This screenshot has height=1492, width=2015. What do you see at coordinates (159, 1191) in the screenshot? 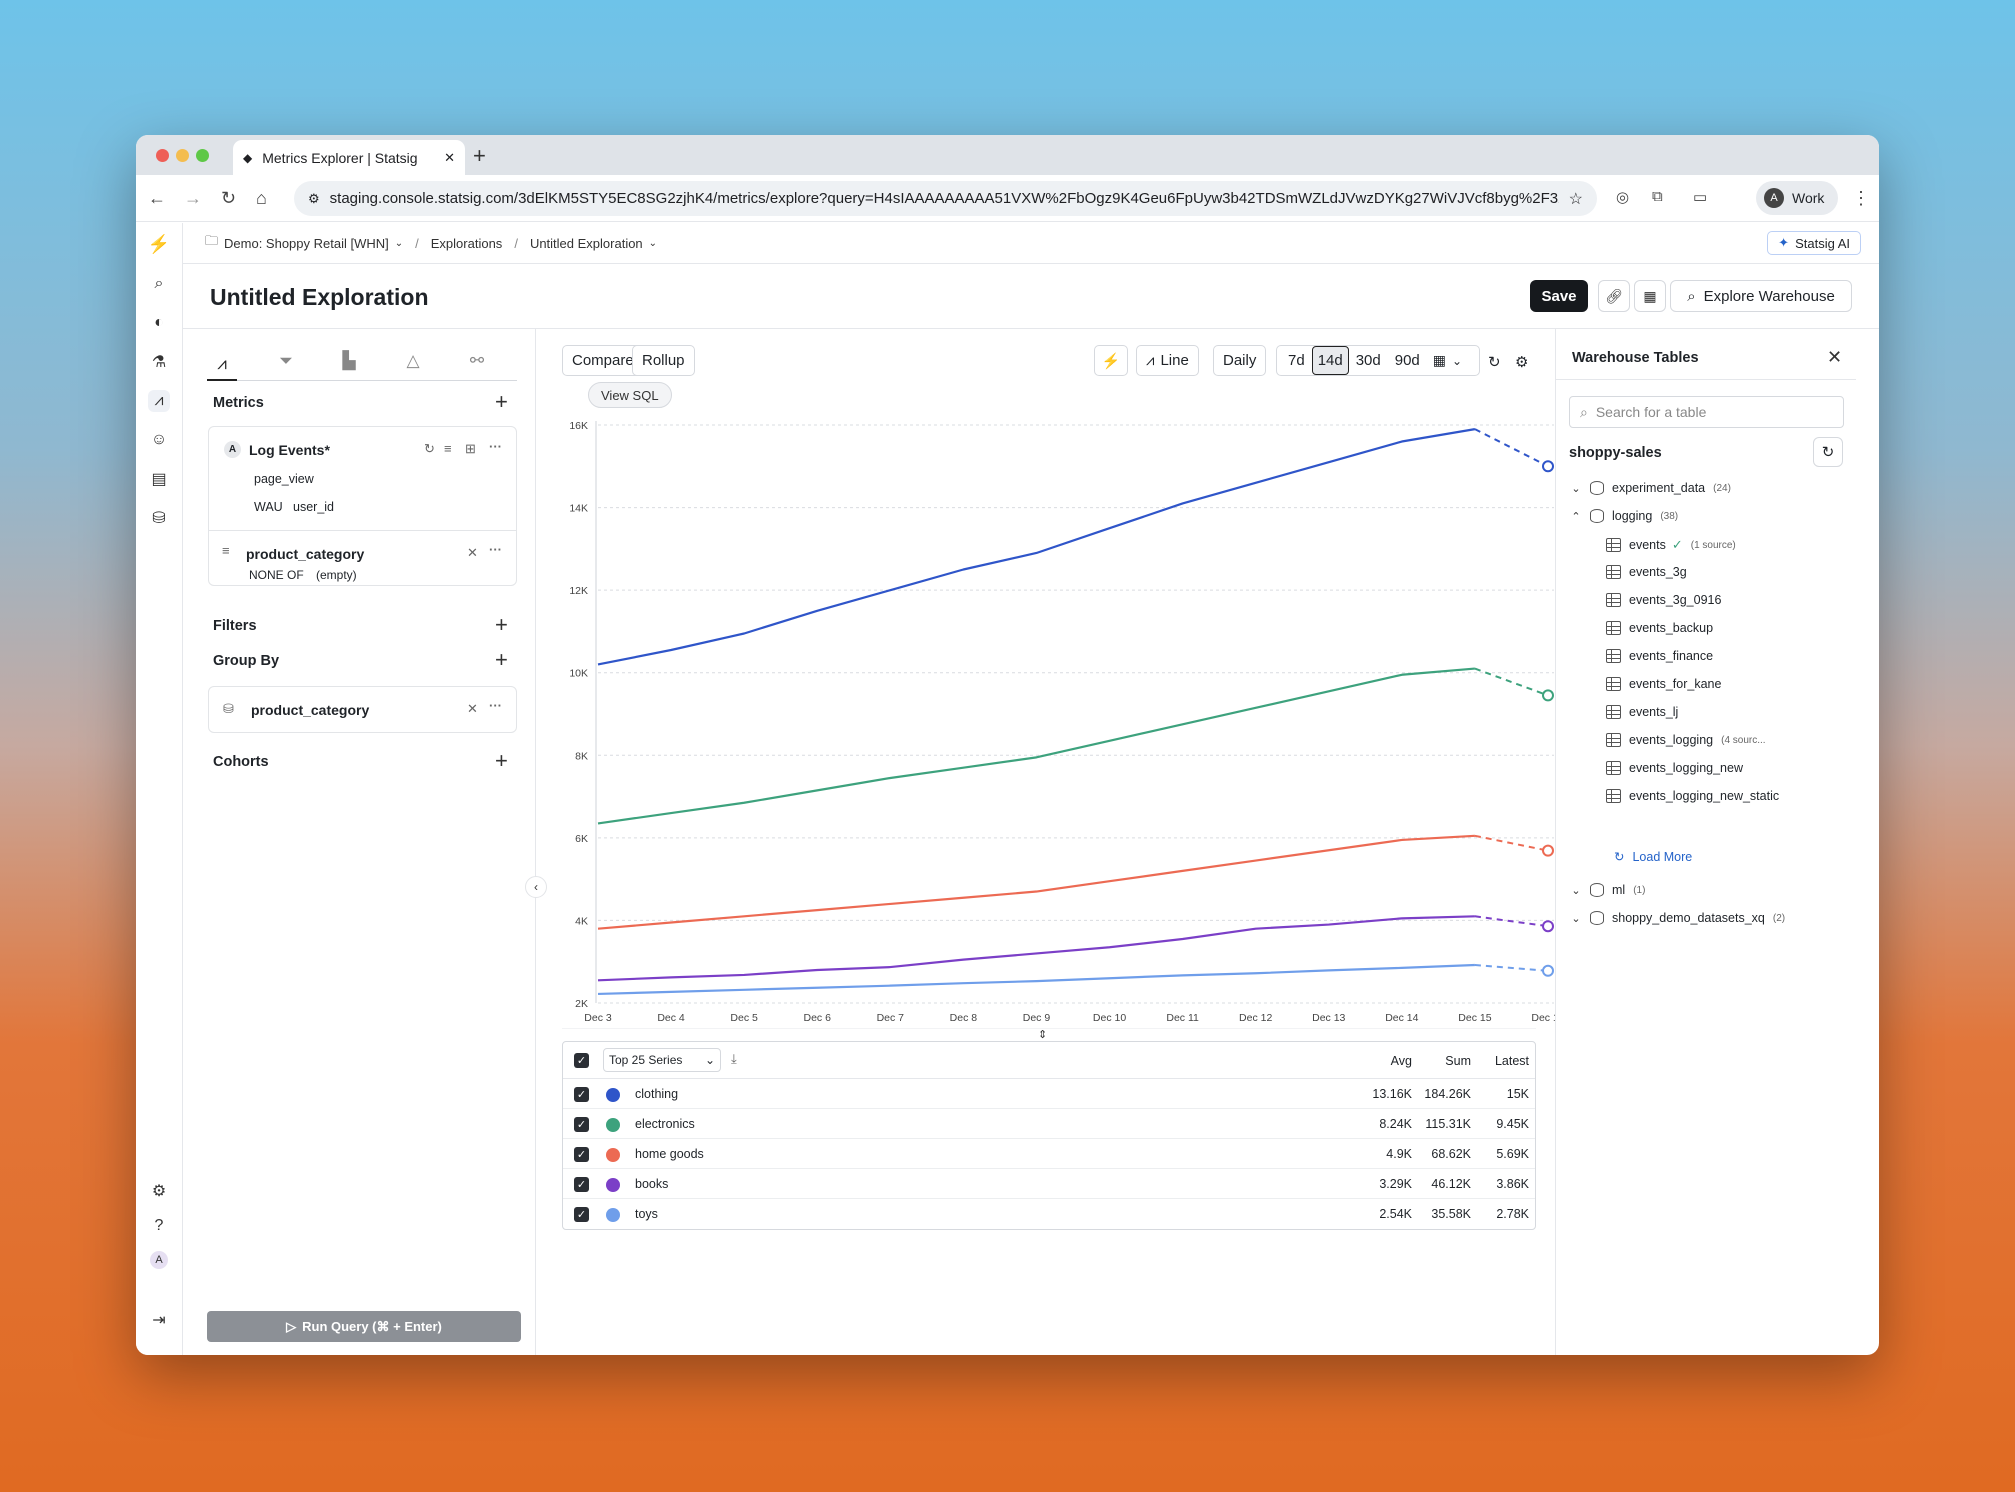
I see `settings-icon: ⚙` at bounding box center [159, 1191].